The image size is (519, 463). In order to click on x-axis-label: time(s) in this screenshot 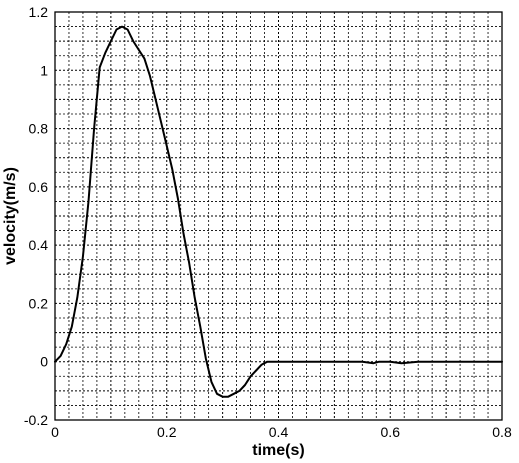, I will do `click(278, 450)`.